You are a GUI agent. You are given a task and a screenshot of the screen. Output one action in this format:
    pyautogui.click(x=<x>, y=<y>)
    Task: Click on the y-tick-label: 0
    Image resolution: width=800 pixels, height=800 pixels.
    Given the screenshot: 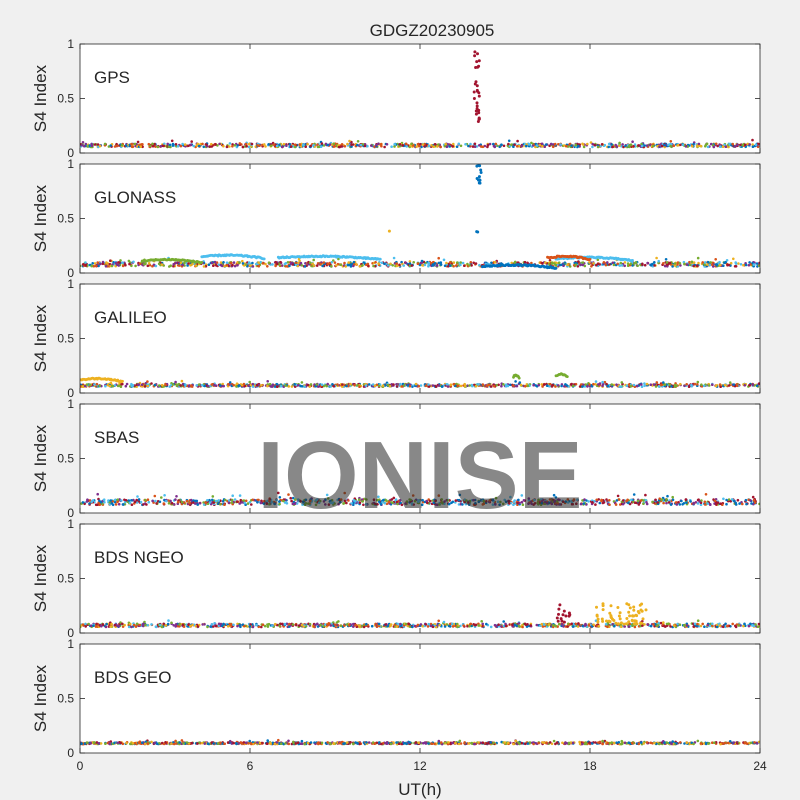 What is the action you would take?
    pyautogui.click(x=70, y=273)
    